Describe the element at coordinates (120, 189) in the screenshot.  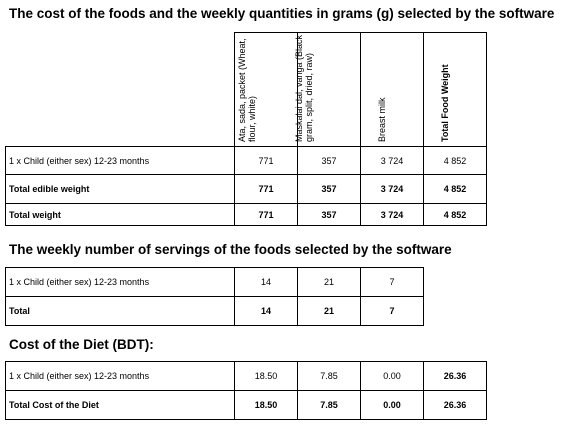
I see `row-label: Total edible weight` at that location.